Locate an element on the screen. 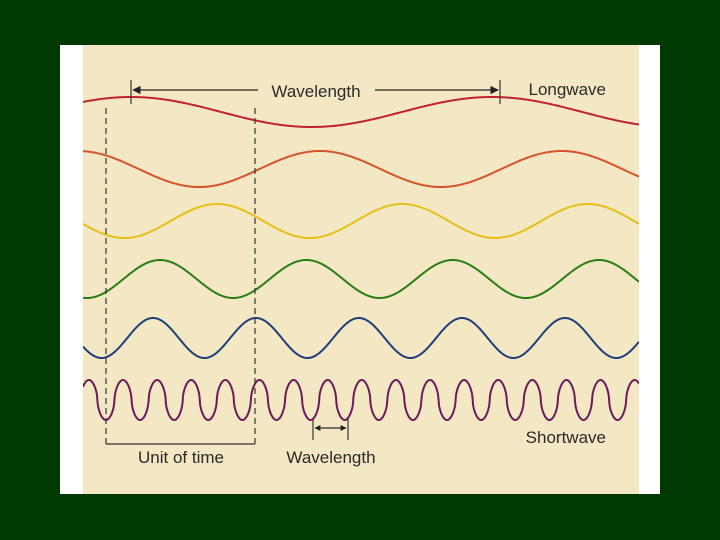  blue-wave is located at coordinates (361, 338).